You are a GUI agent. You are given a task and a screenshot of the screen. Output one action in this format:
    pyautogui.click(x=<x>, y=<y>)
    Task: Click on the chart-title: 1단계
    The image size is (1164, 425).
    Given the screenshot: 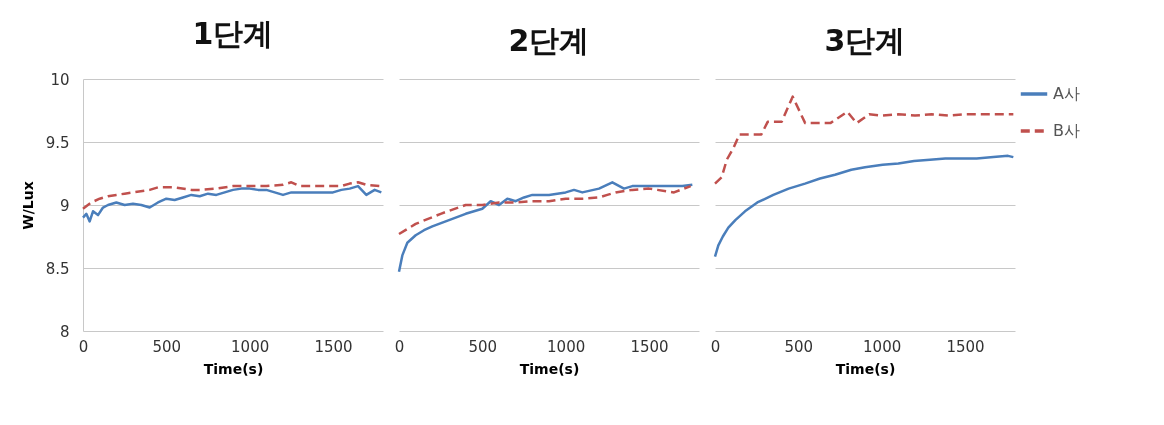 What is the action you would take?
    pyautogui.click(x=233, y=33)
    